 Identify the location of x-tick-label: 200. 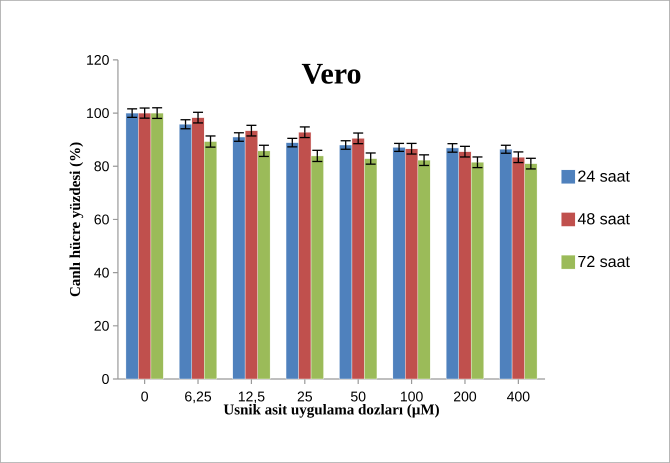
(465, 397).